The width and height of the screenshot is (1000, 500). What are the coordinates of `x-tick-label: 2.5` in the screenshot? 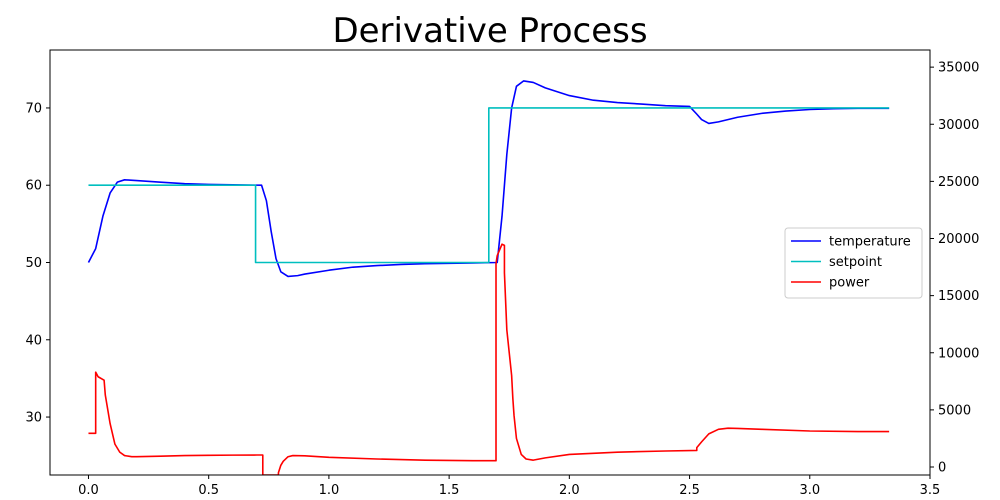 It's located at (689, 490).